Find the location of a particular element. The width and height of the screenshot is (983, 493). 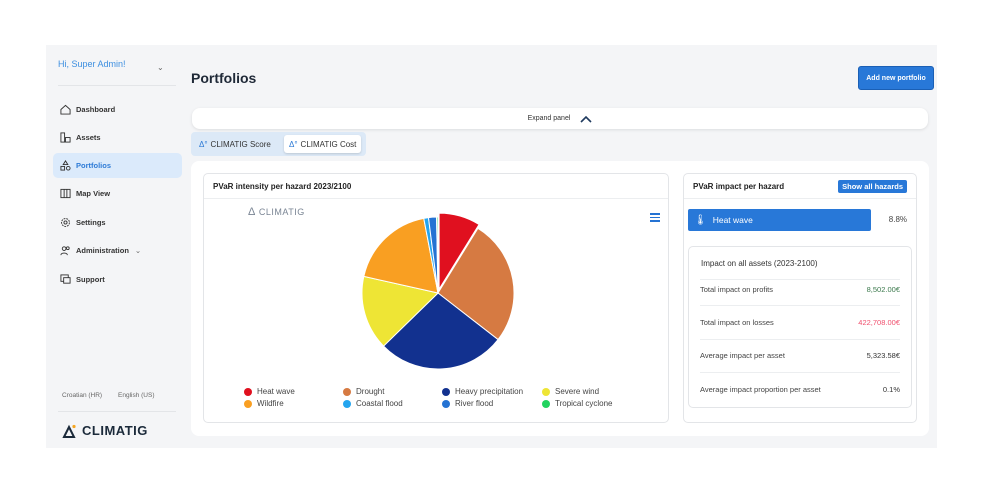

sidebar-item-map-view: Map View is located at coordinates (117, 193).